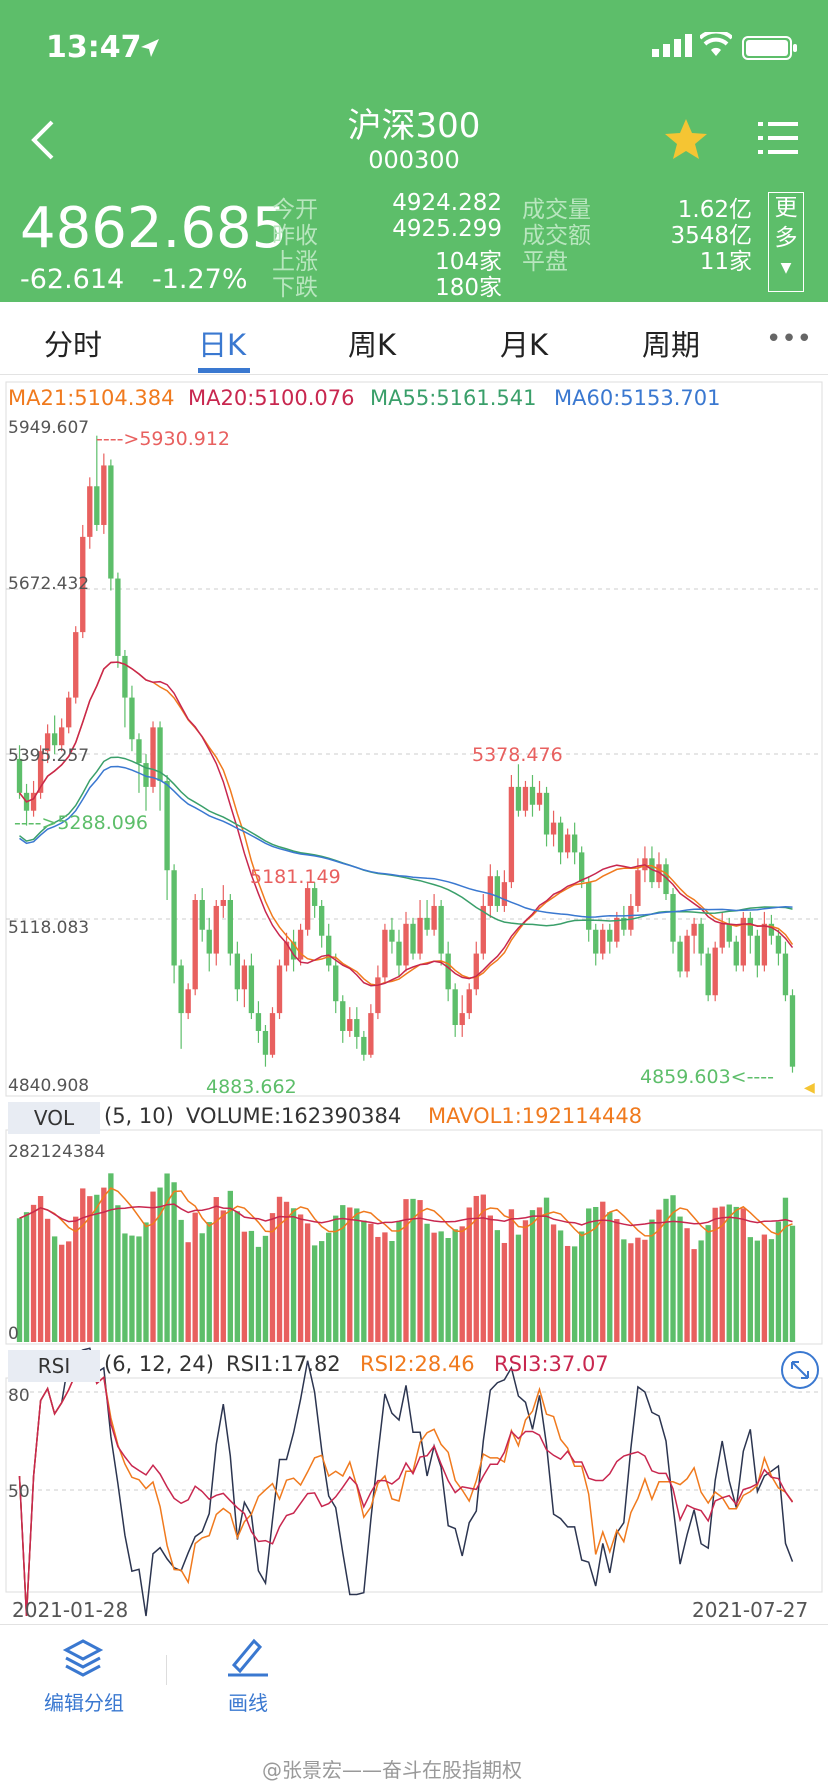  I want to click on active-tab-indicator, so click(224, 370).